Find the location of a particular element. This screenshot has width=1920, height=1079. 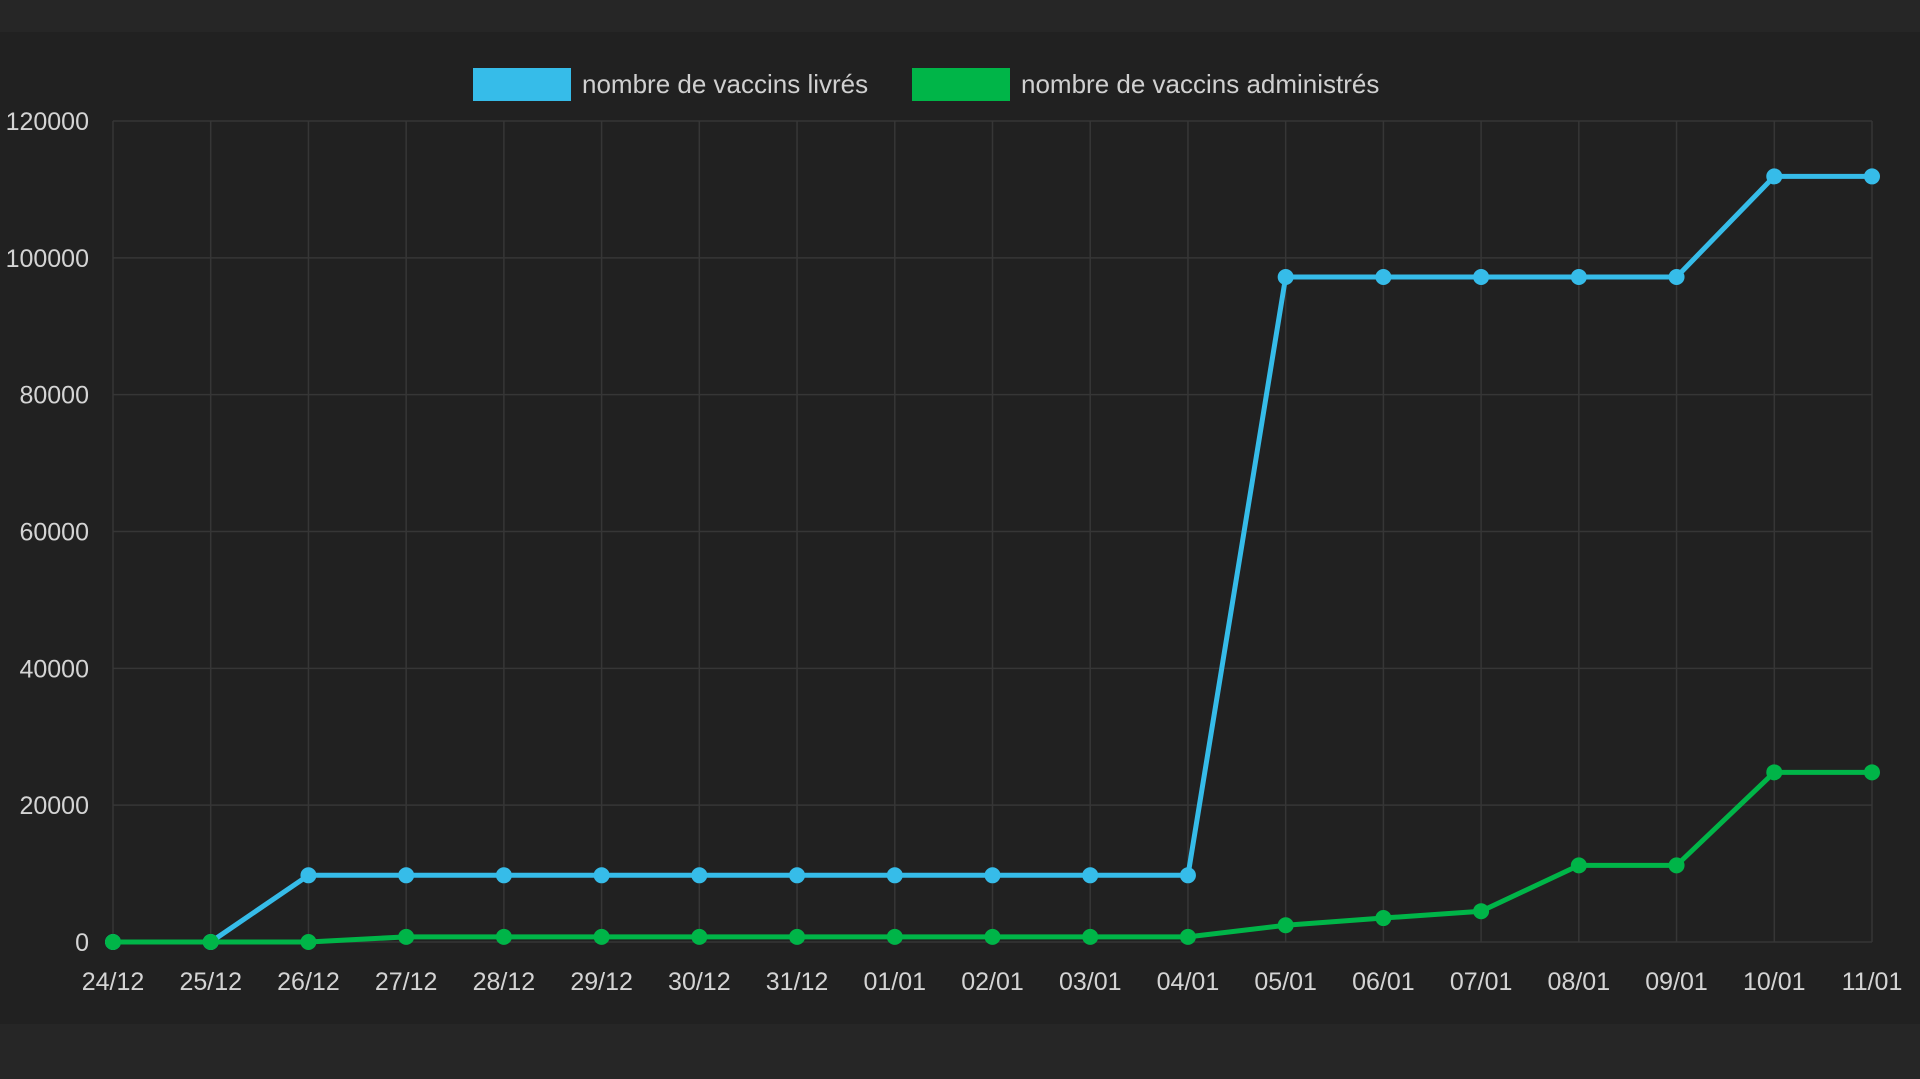

y-axis-ticks: 0 20000 40000 60000 80000 100000 120000 is located at coordinates (47, 532).